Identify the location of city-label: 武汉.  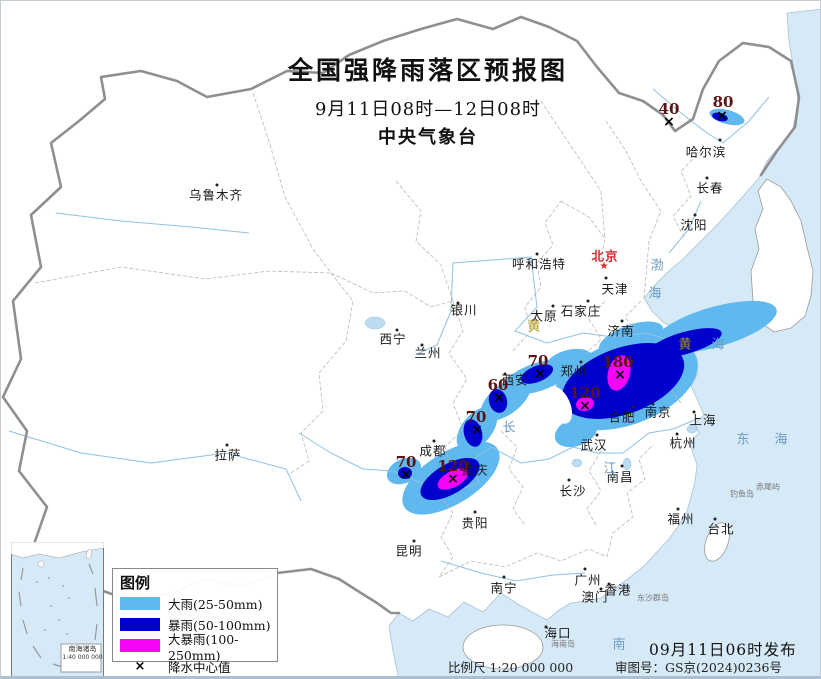
(594, 445).